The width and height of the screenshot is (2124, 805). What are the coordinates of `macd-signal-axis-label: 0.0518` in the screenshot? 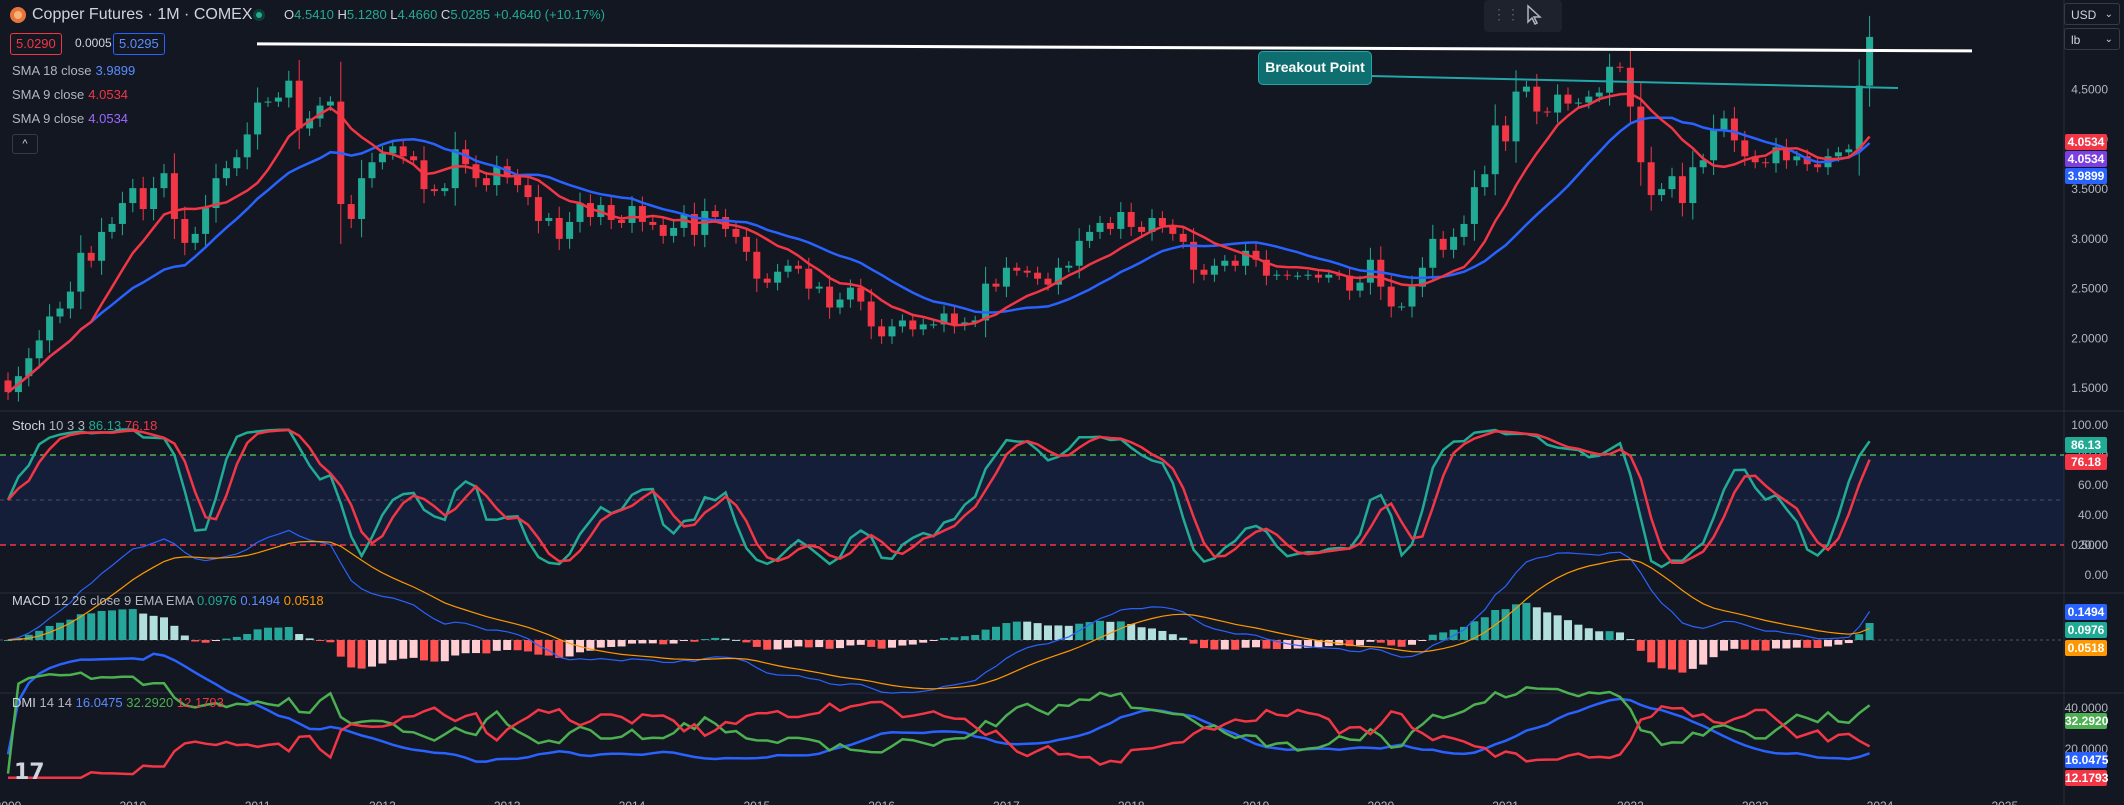 It's located at (2086, 648).